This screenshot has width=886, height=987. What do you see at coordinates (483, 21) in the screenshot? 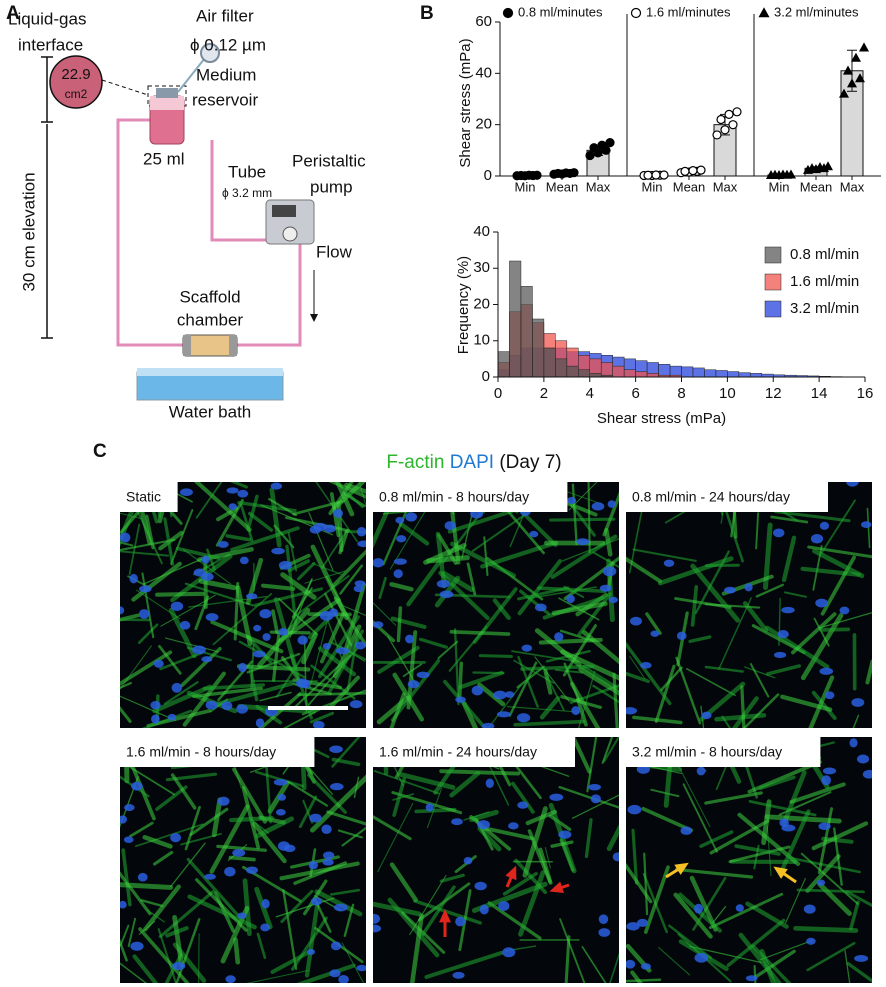
I see `y-tick-label: 60` at bounding box center [483, 21].